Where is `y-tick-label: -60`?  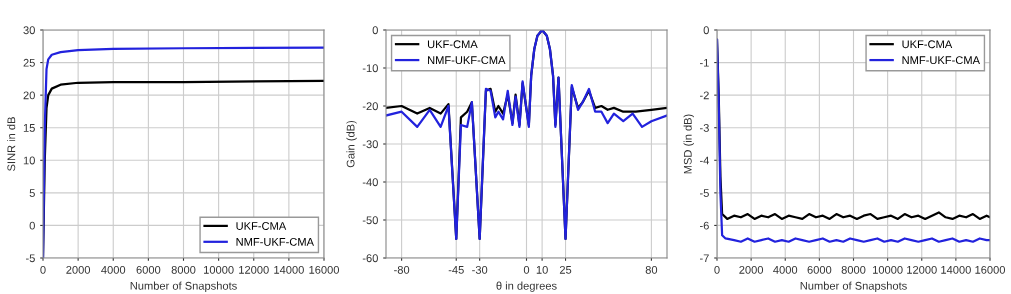 y-tick-label: -60 is located at coordinates (370, 258).